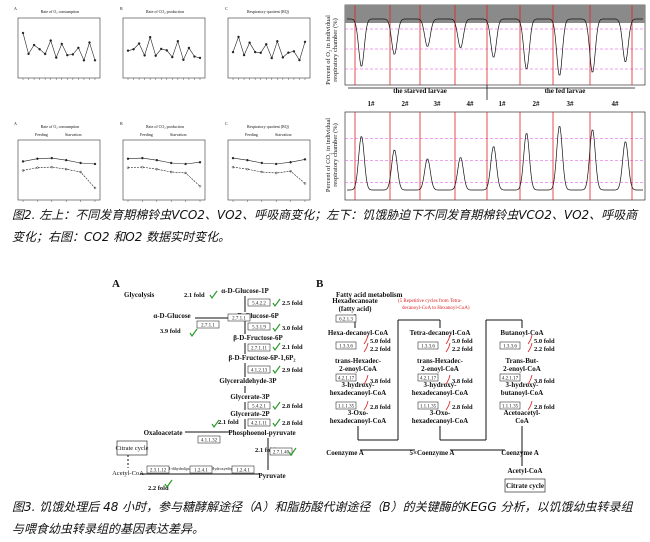  Describe the element at coordinates (226, 123) in the screenshot. I see `panel-letter: C` at that location.